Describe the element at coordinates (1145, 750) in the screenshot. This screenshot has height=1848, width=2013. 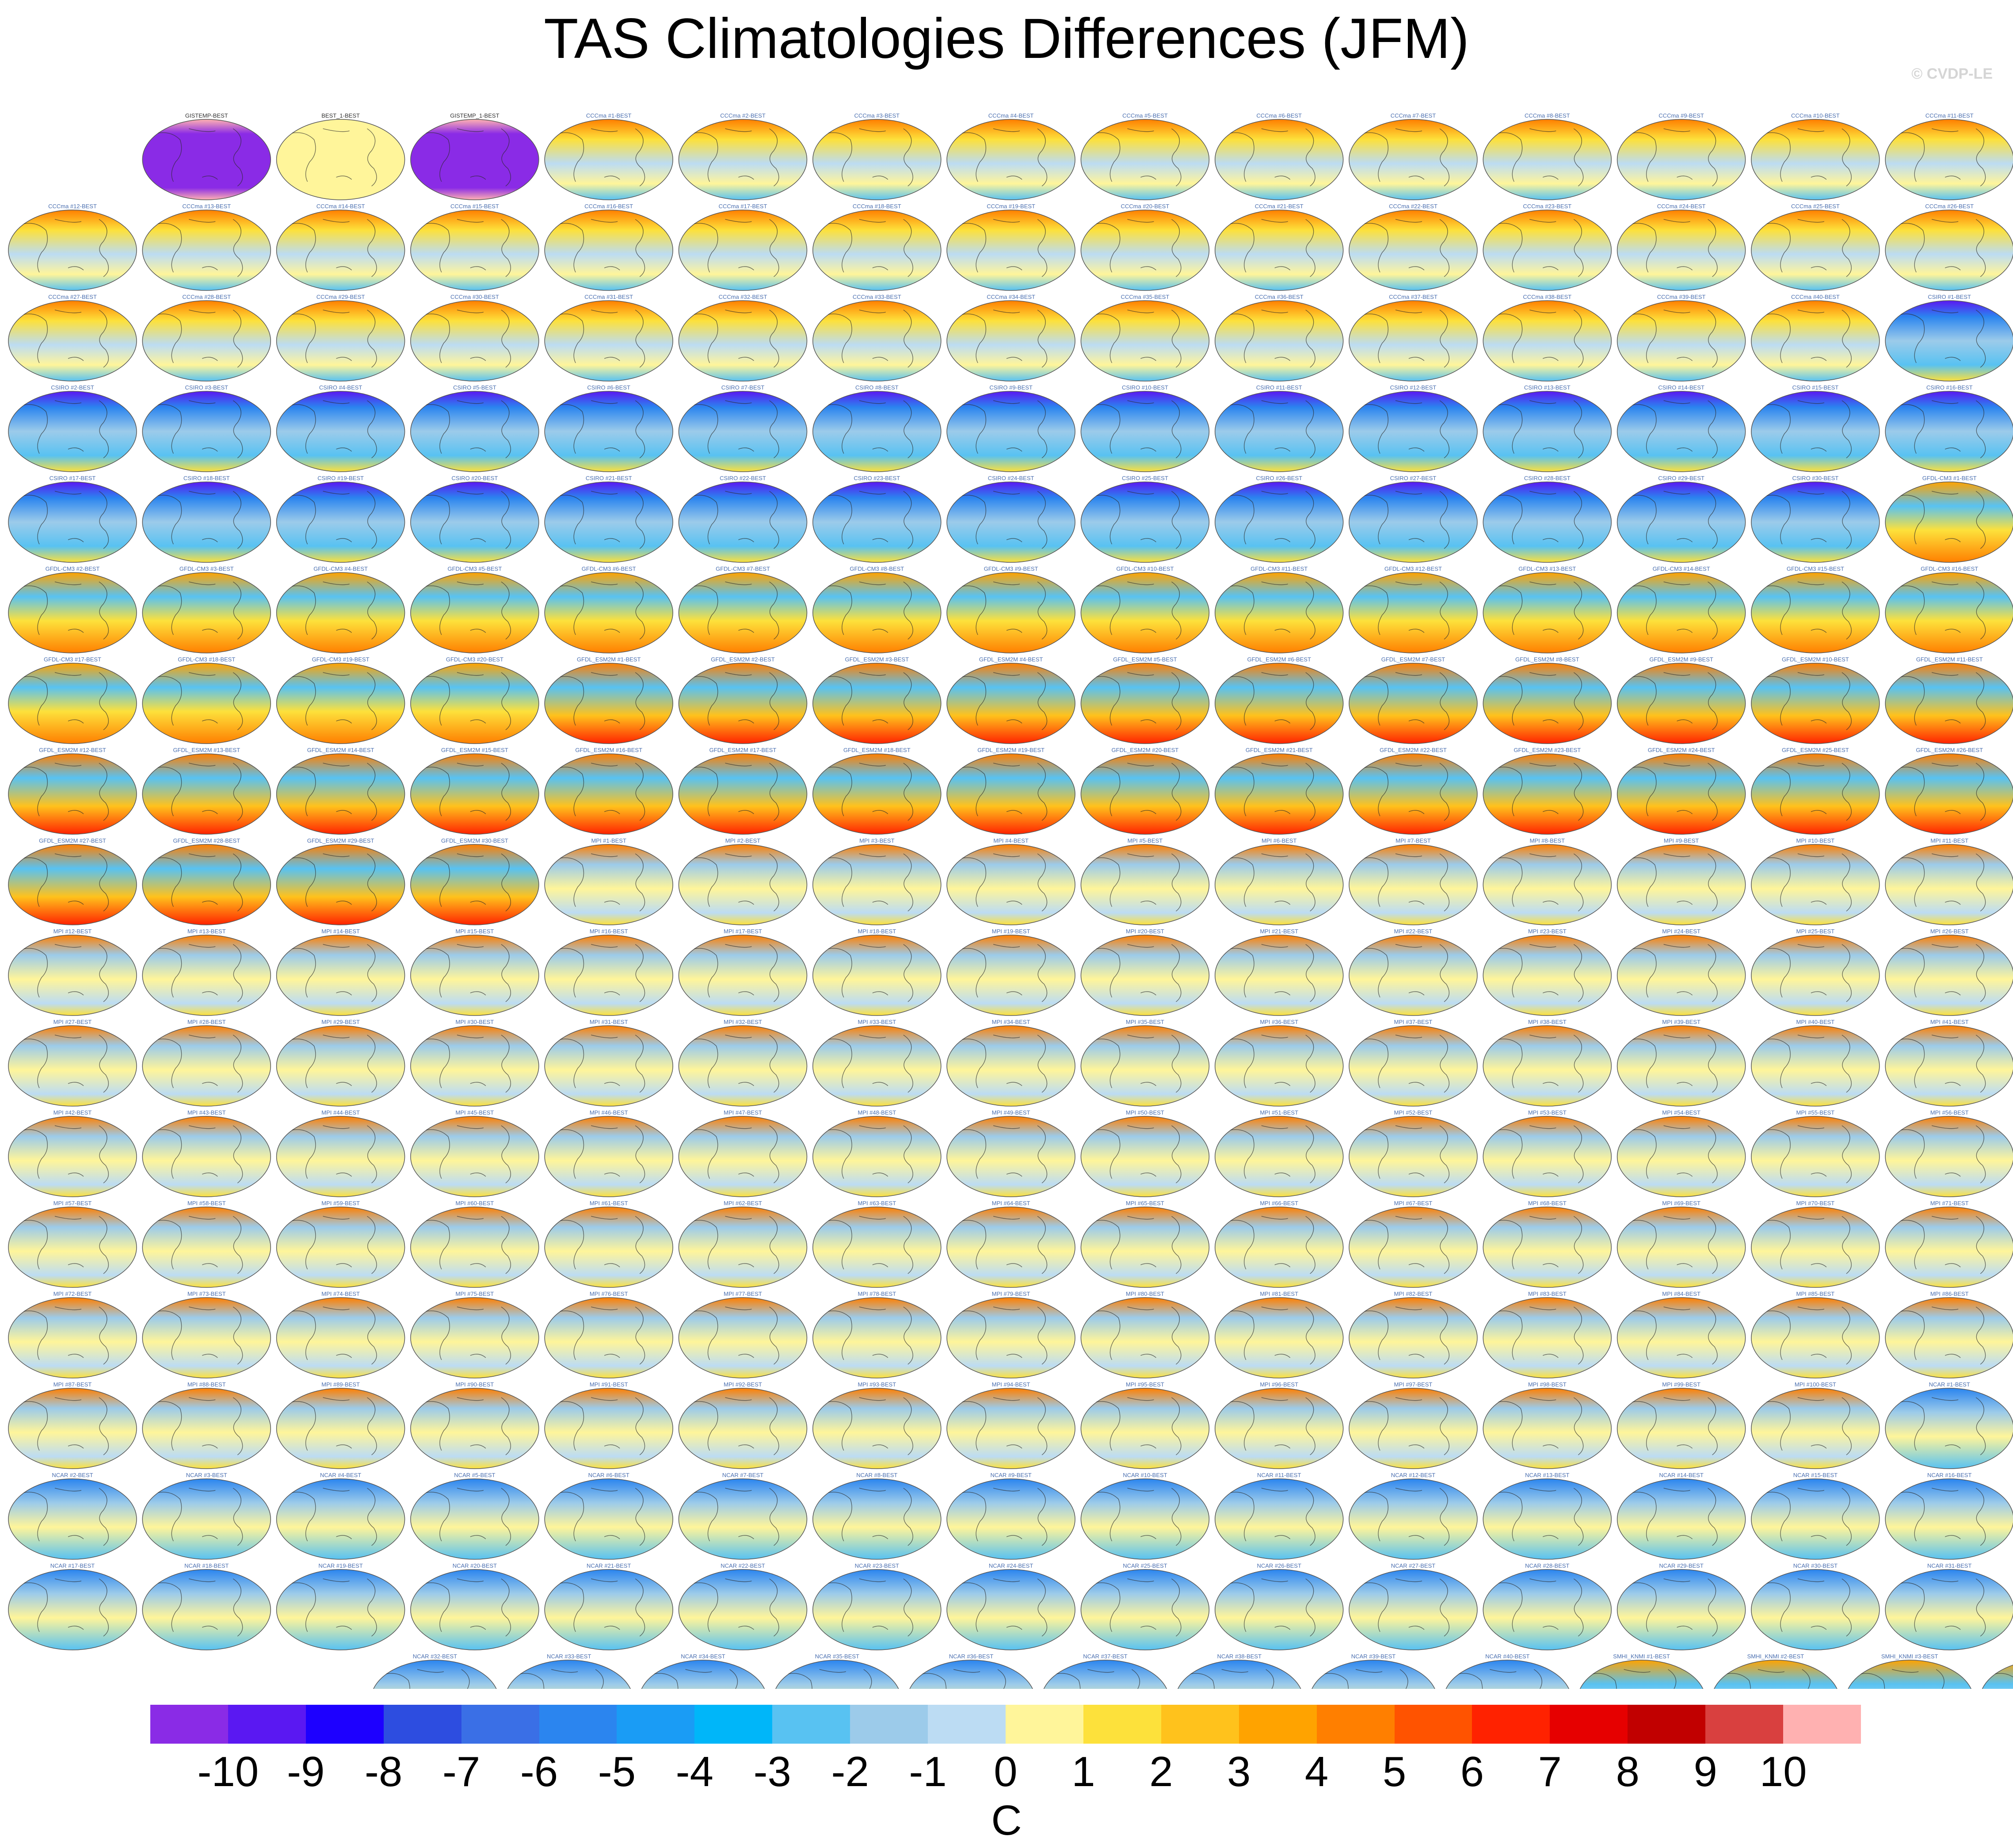
I see `map-panel-title: GFDL_ESM2M #20-BEST` at that location.